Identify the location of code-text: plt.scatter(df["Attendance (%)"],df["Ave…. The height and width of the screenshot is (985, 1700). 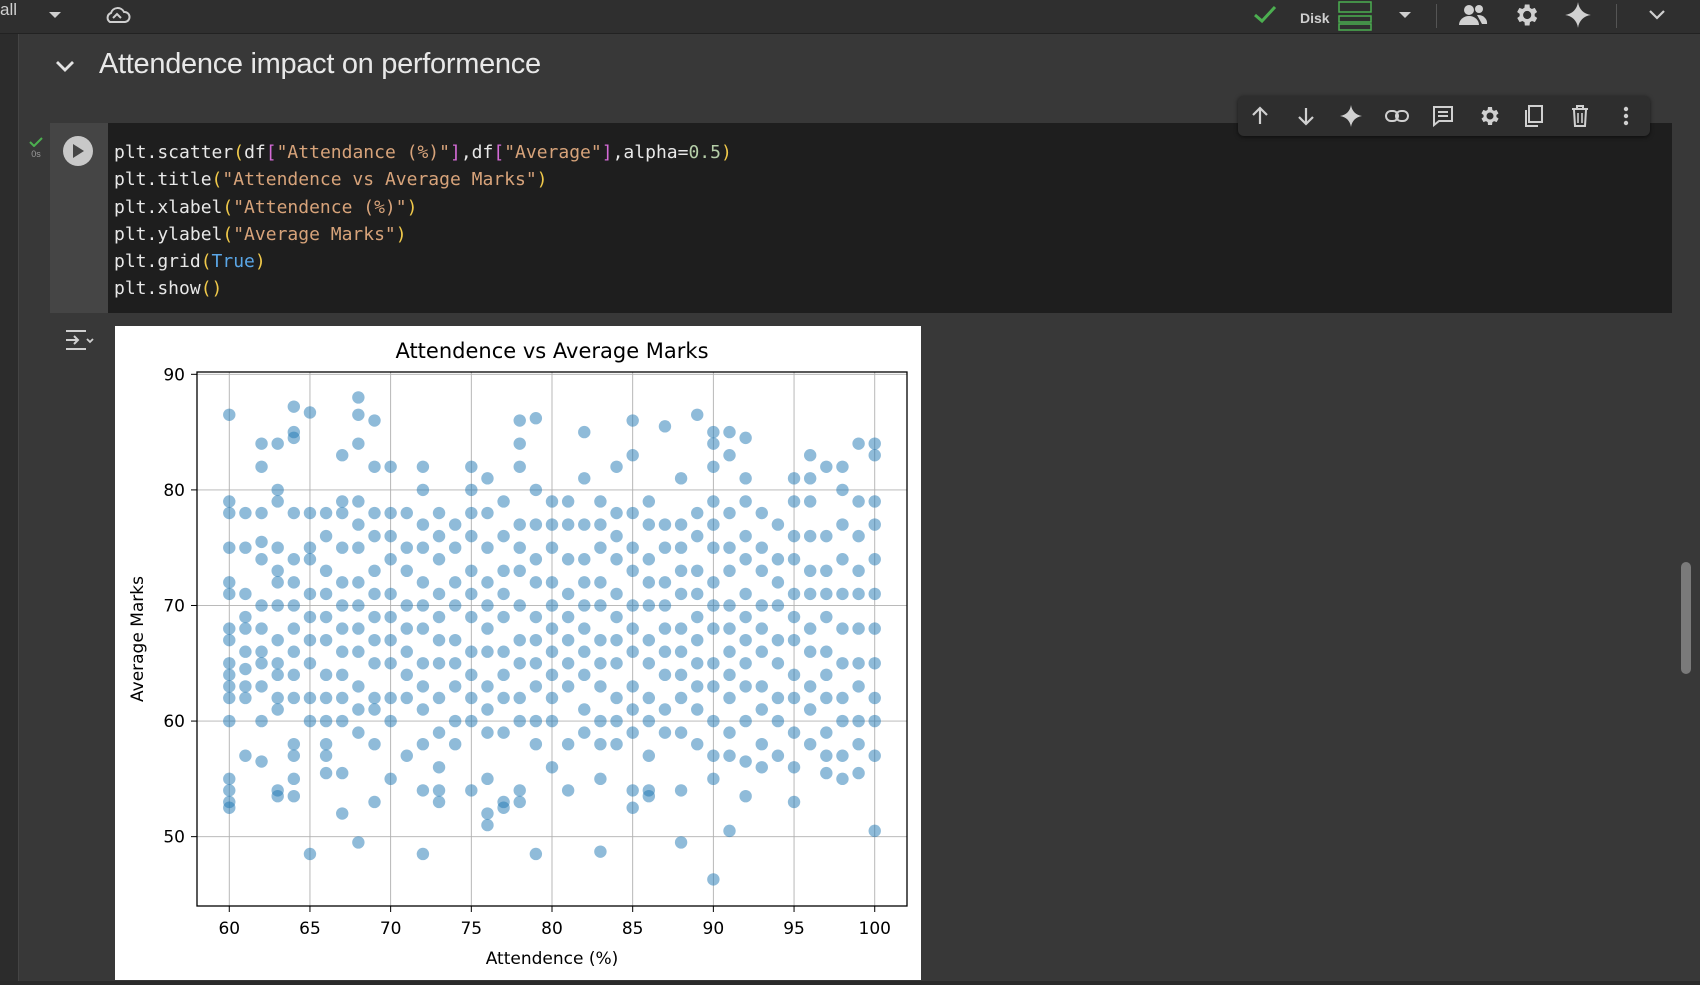
(423, 221).